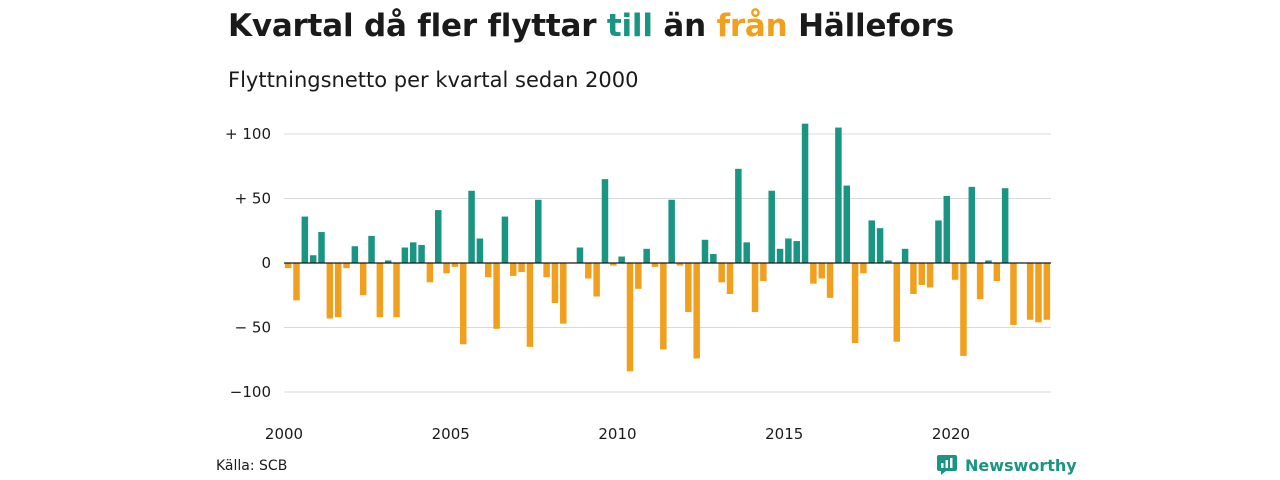  I want to click on y-tick-label: − 50, so click(253, 328).